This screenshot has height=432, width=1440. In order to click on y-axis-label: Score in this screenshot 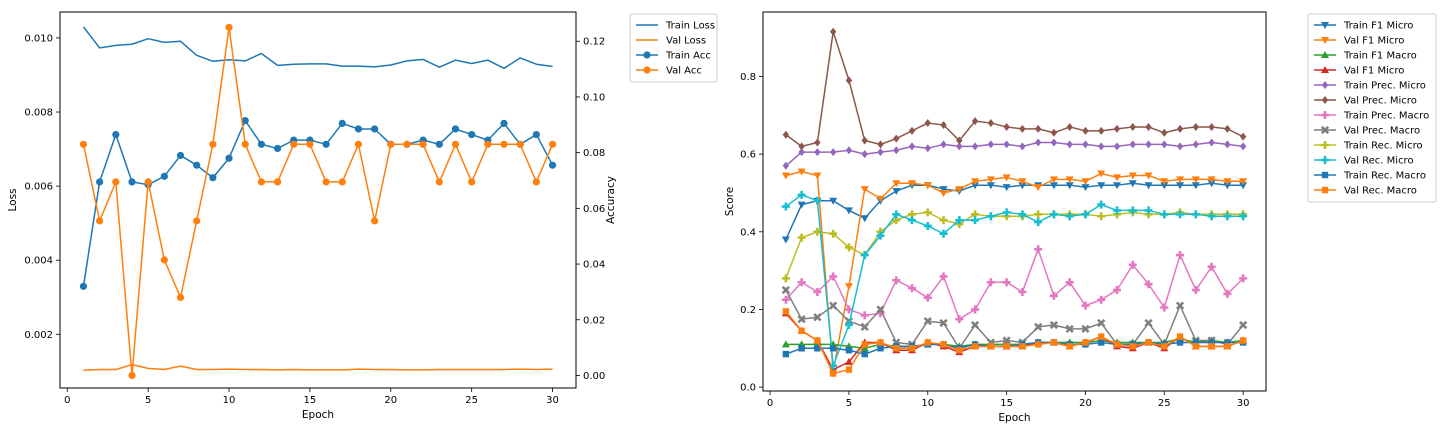, I will do `click(730, 201)`.